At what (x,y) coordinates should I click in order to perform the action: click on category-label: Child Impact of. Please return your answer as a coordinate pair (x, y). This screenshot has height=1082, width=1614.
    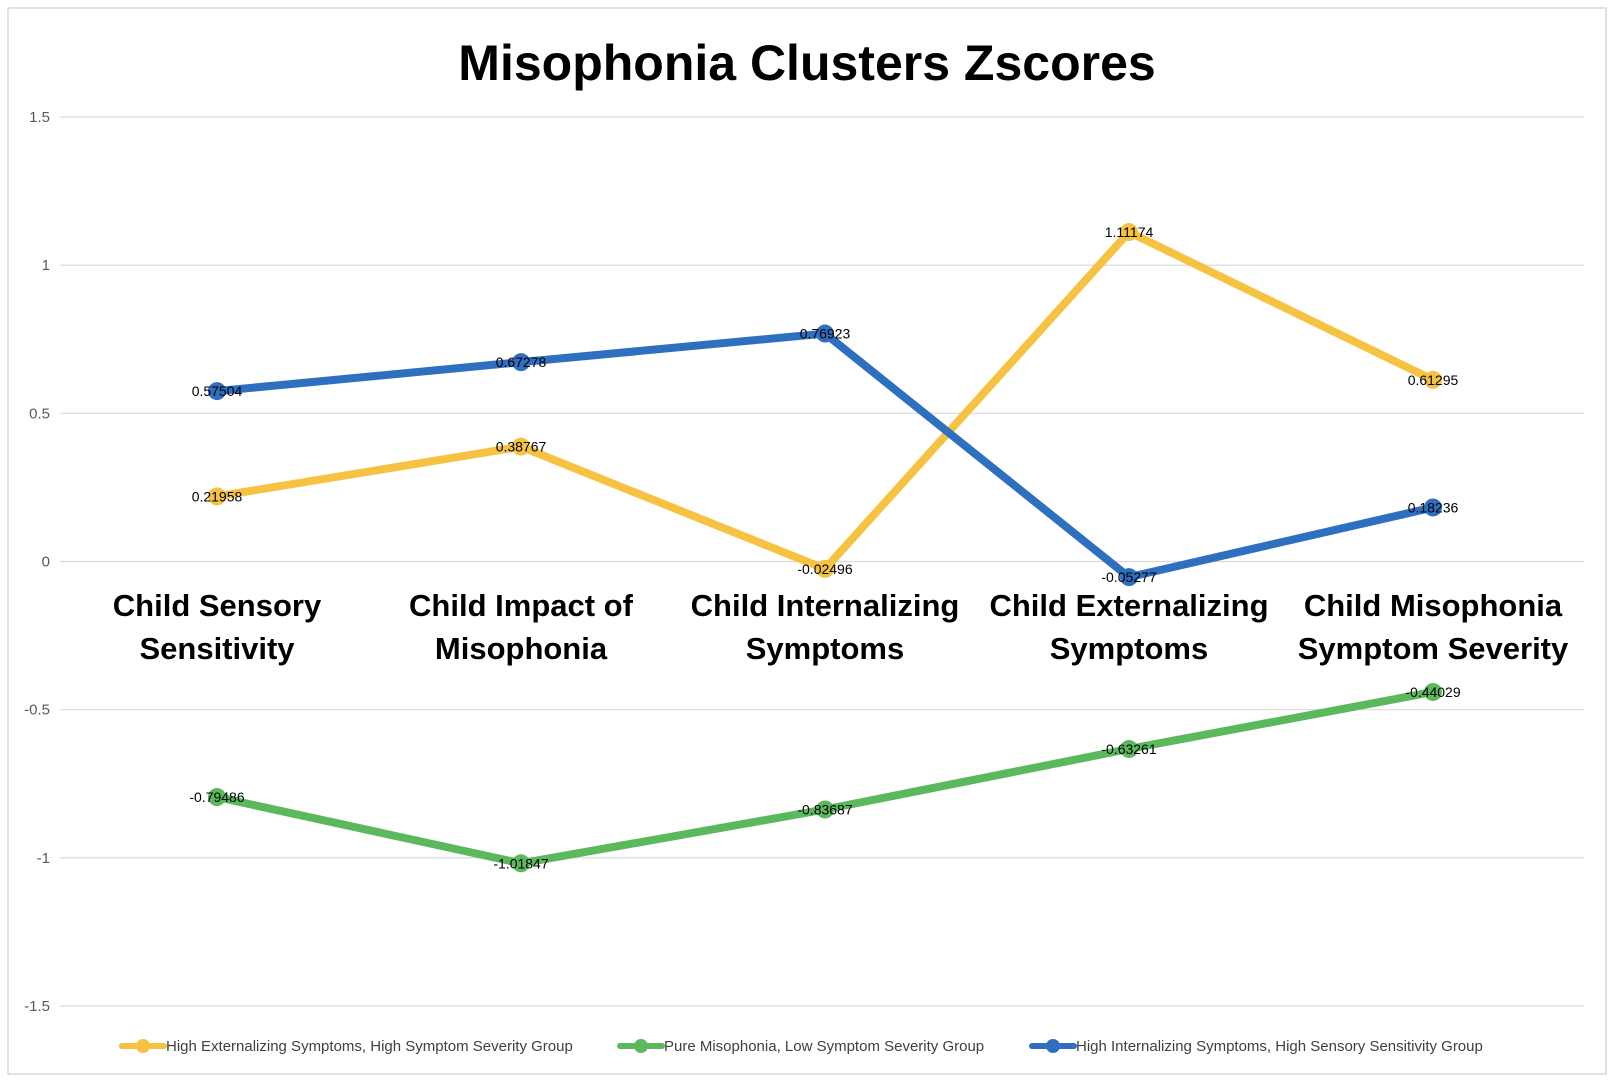
    Looking at the image, I should click on (521, 605).